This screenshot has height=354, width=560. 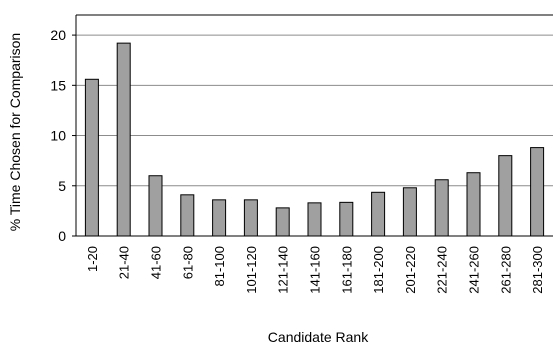 I want to click on x-tick-label: 101-120, so click(x=251, y=270).